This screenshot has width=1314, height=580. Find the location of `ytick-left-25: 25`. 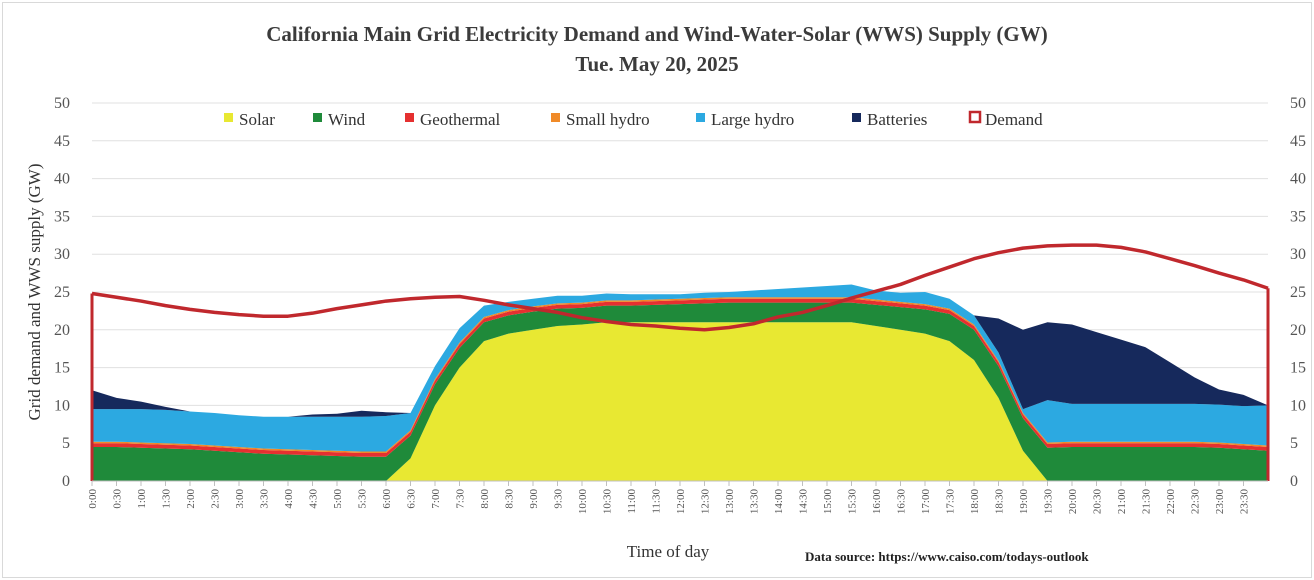

ytick-left-25: 25 is located at coordinates (62, 292).